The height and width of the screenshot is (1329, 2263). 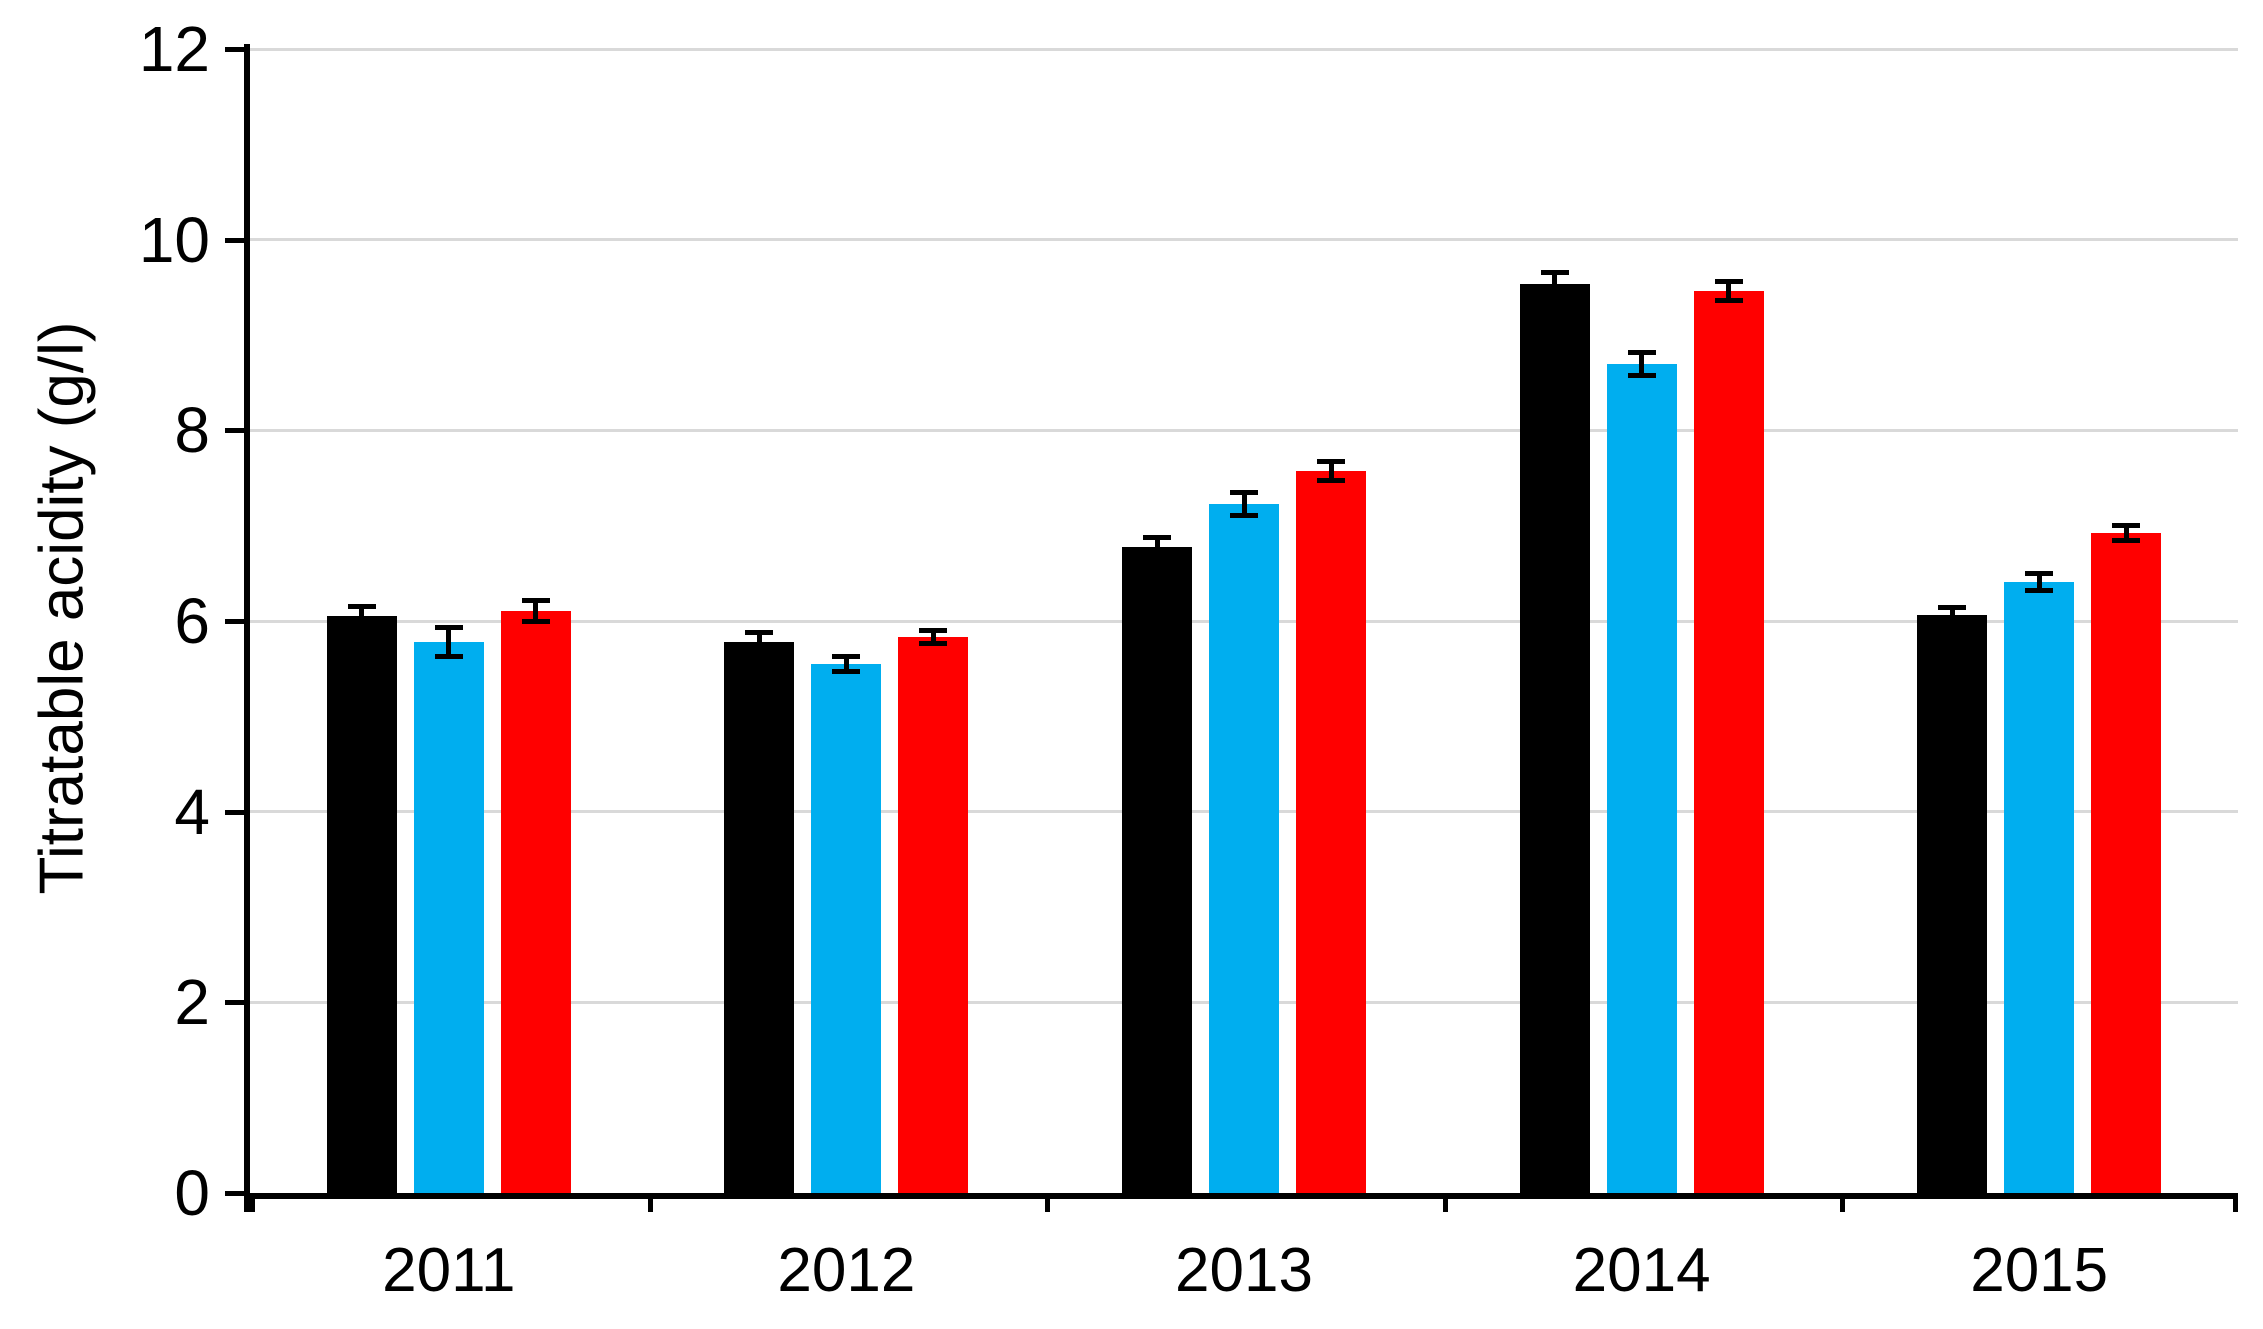 I want to click on bar-black-2011, so click(x=361, y=904).